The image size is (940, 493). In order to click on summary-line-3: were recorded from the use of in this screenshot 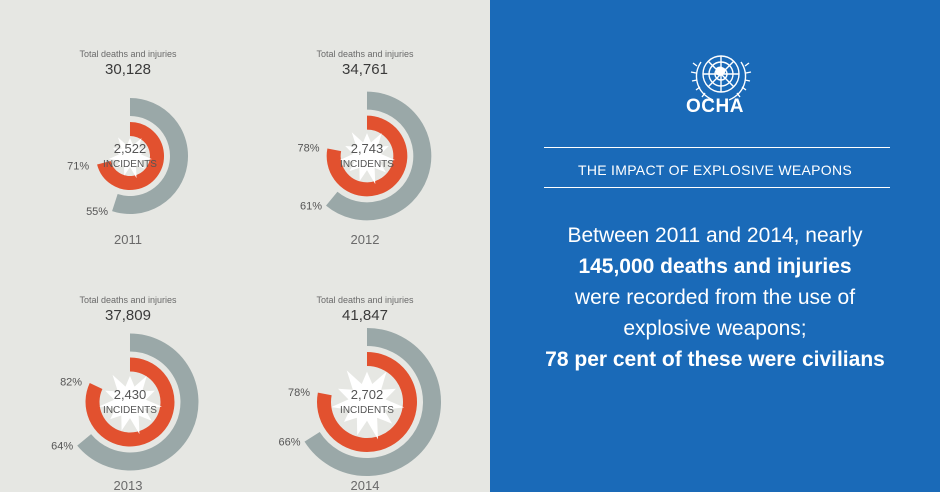, I will do `click(715, 297)`.